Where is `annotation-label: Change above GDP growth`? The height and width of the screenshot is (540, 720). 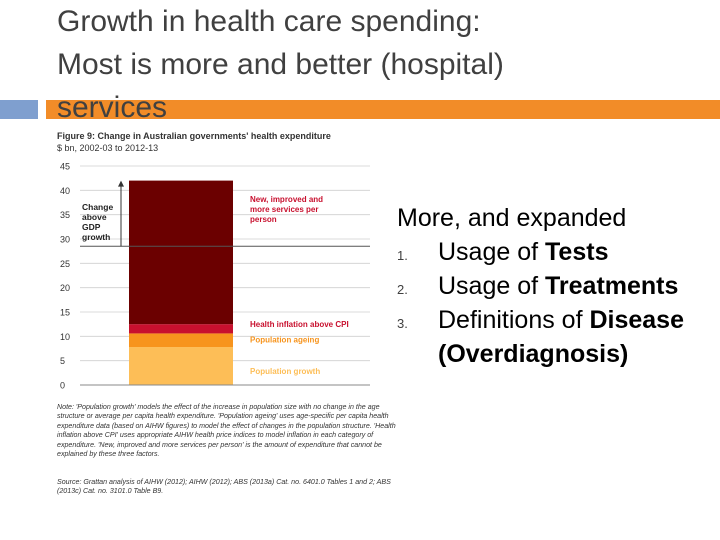
annotation-label: Change above GDP growth is located at coordinates (97, 222).